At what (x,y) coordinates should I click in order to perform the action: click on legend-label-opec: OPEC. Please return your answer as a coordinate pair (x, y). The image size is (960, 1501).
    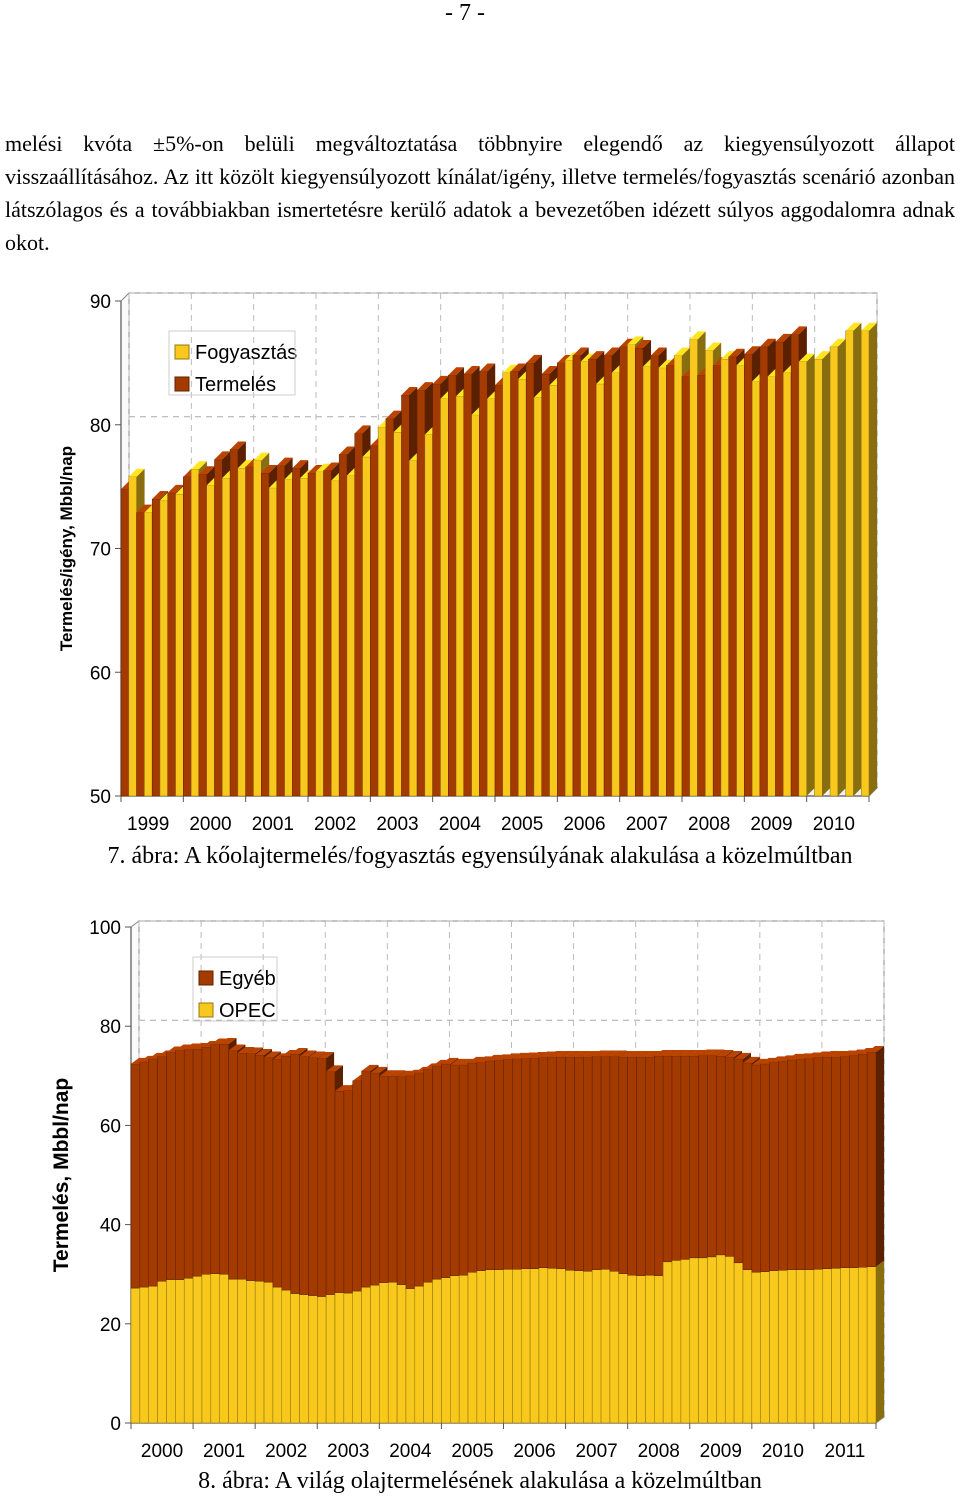
    Looking at the image, I should click on (247, 1011).